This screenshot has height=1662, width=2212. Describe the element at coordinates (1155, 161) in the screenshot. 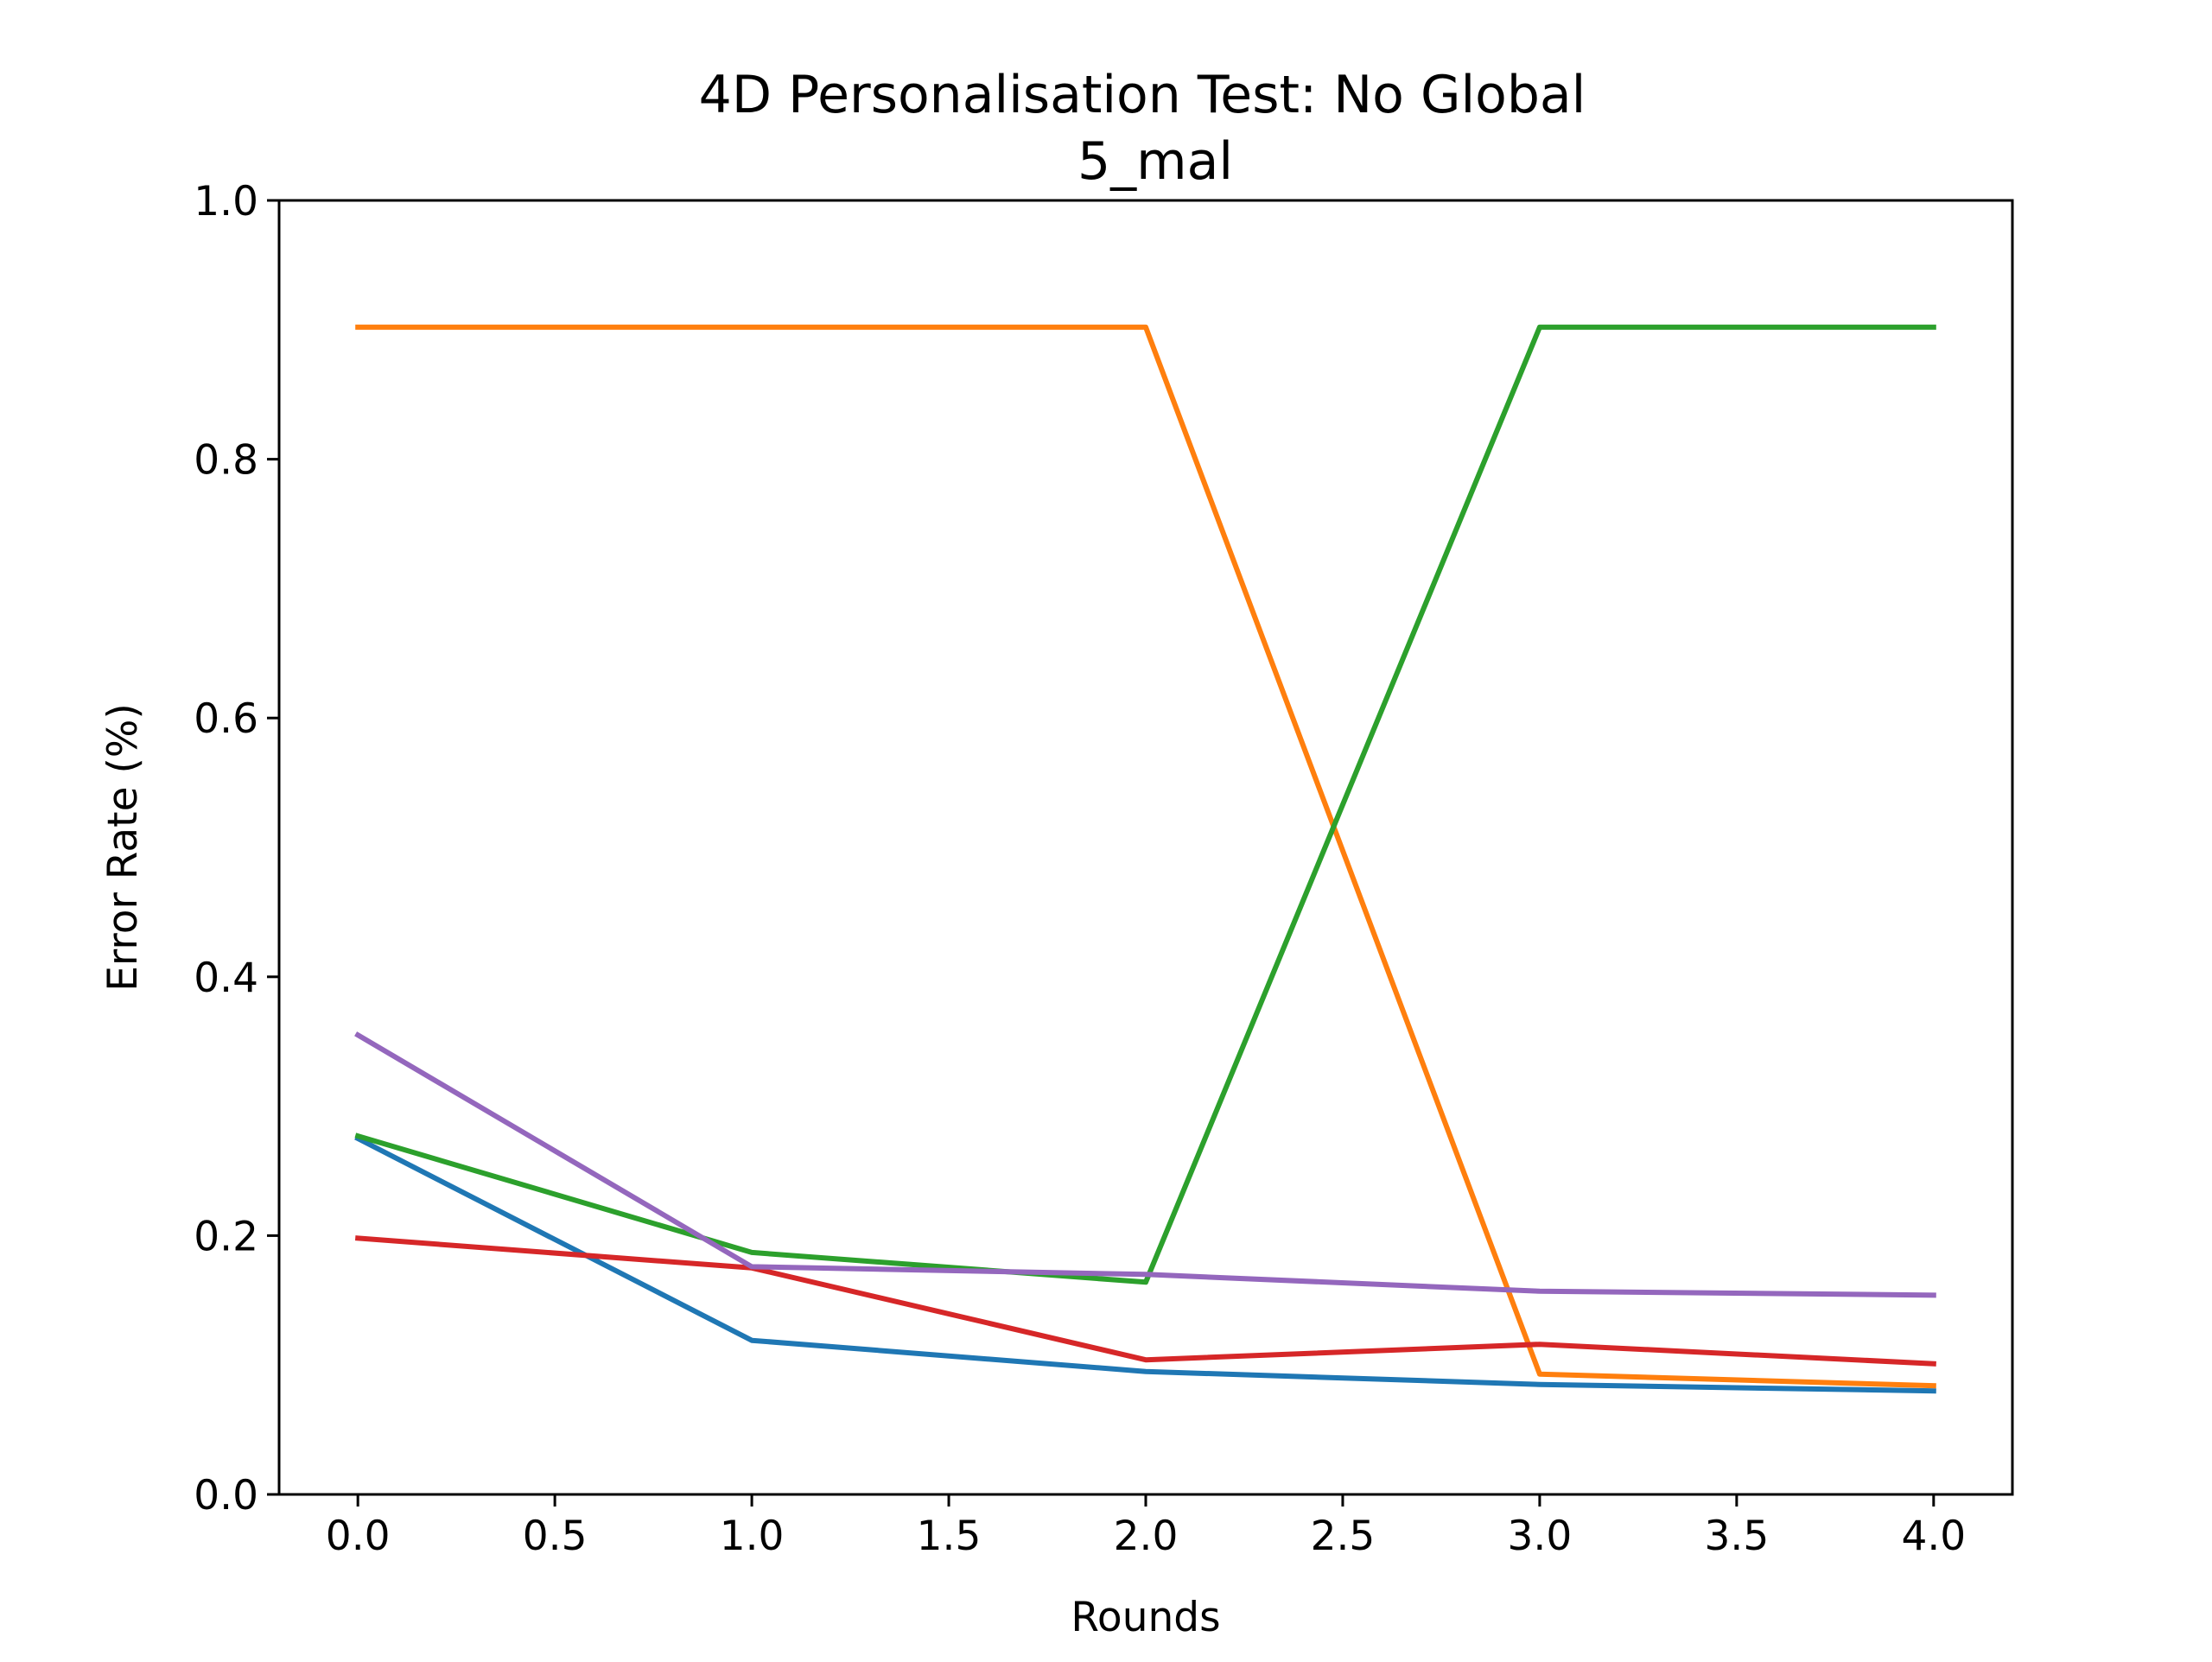

I see `chart-subtitle: 5_mal` at that location.